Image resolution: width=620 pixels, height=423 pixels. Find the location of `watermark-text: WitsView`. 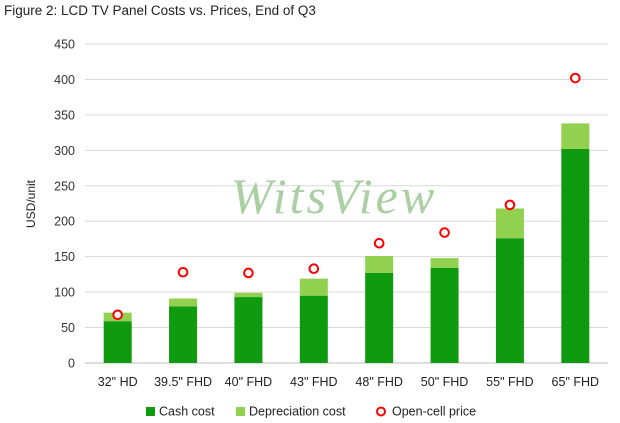

watermark-text: WitsView is located at coordinates (334, 196).